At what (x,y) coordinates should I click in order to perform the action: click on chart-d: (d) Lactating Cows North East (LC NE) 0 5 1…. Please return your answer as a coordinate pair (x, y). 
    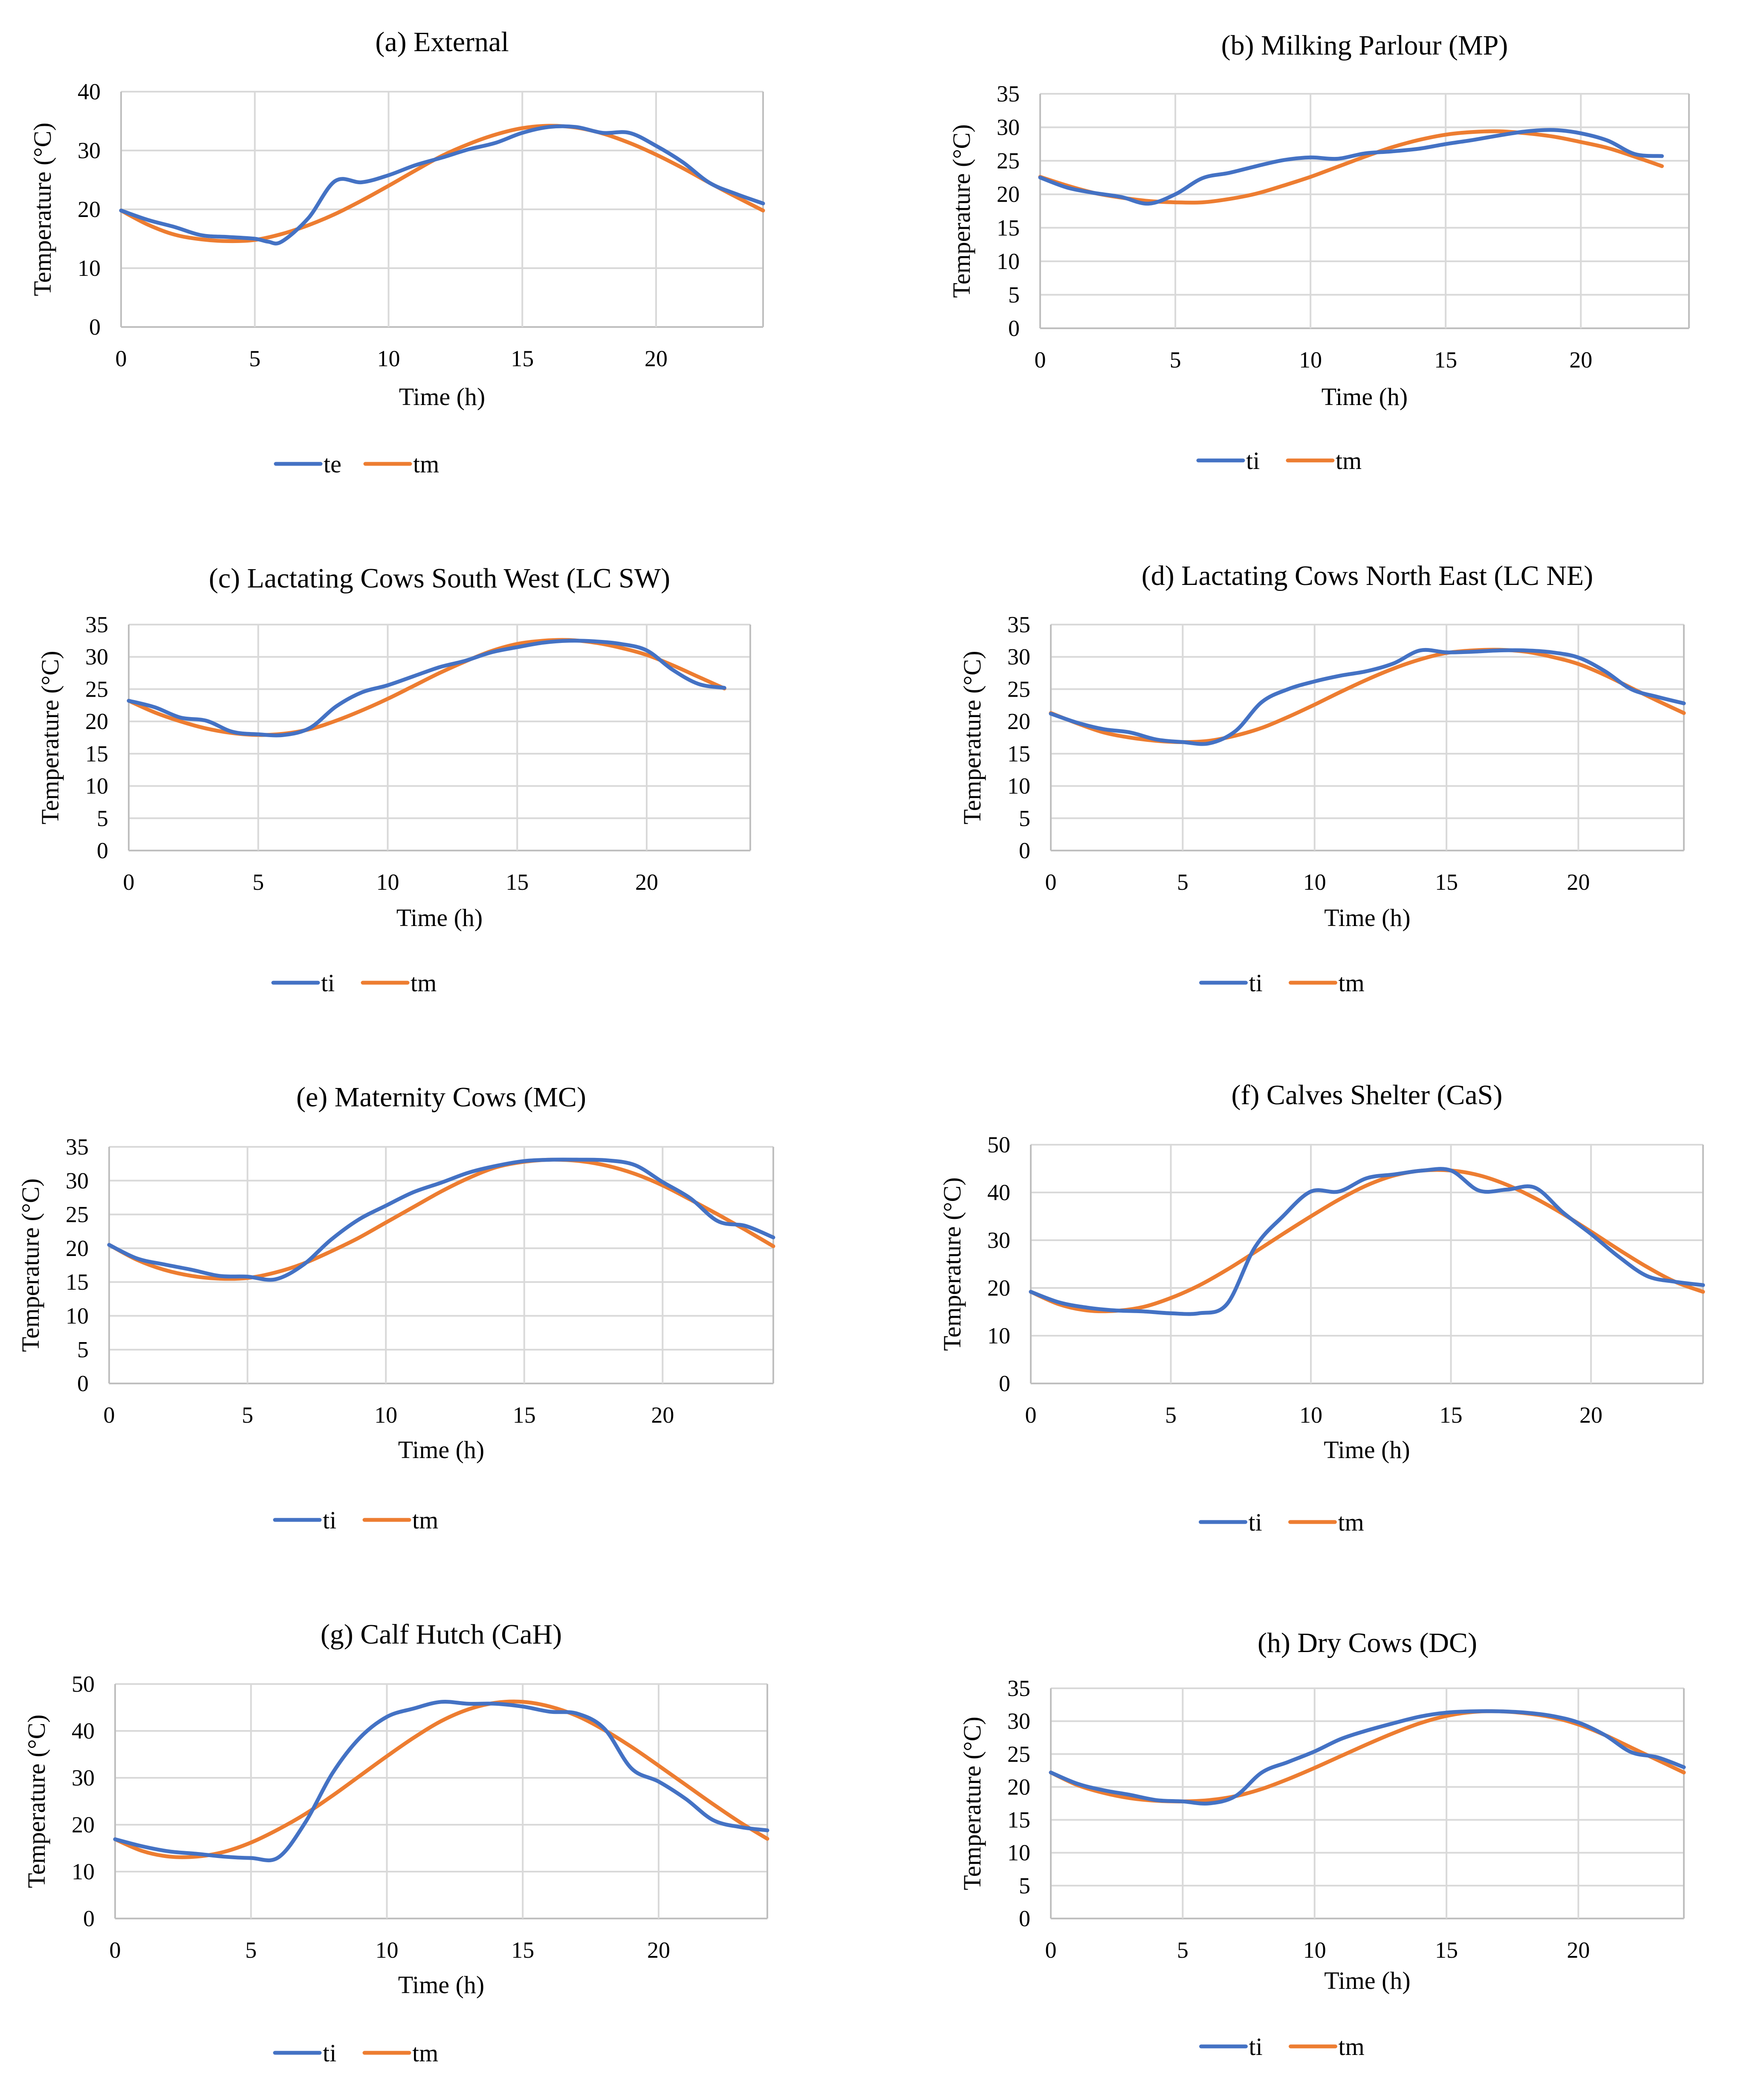
    Looking at the image, I should click on (1322, 778).